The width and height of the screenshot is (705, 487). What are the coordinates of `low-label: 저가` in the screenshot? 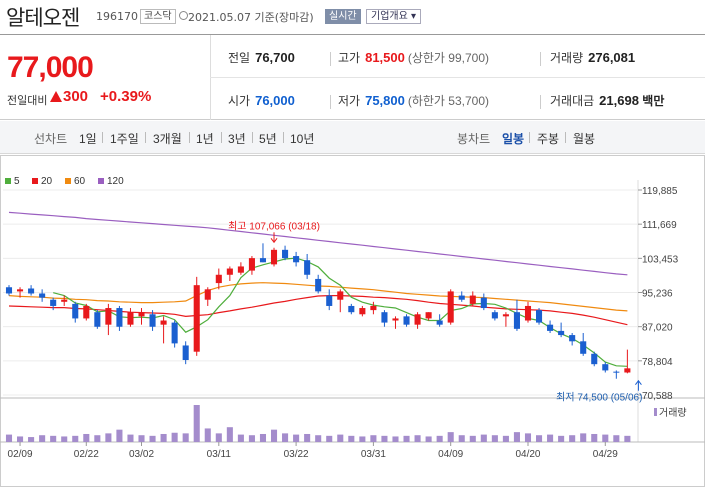 It's located at (349, 101).